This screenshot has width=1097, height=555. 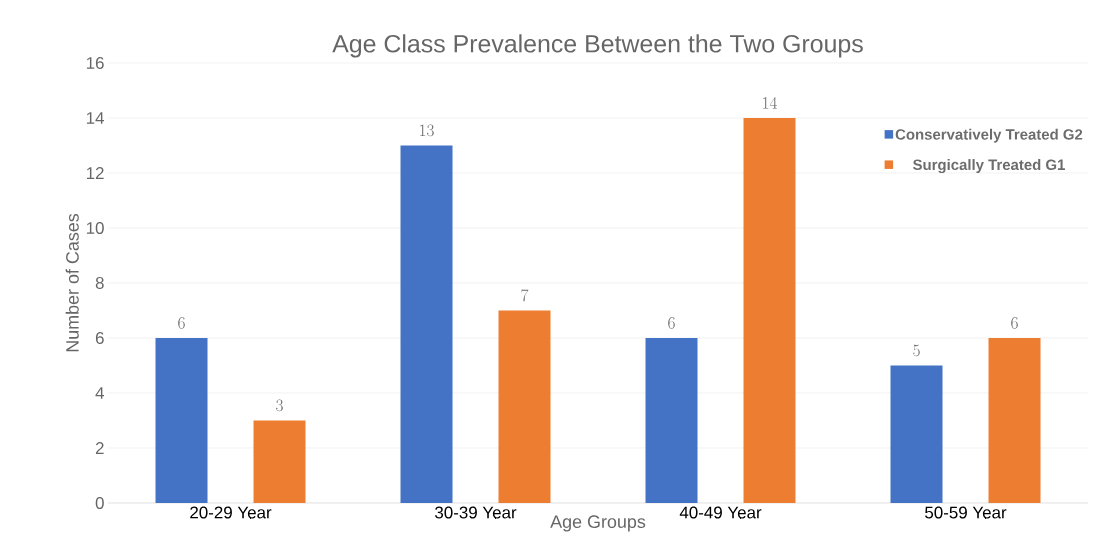 What do you see at coordinates (525, 295) in the screenshot?
I see `data-label: 7` at bounding box center [525, 295].